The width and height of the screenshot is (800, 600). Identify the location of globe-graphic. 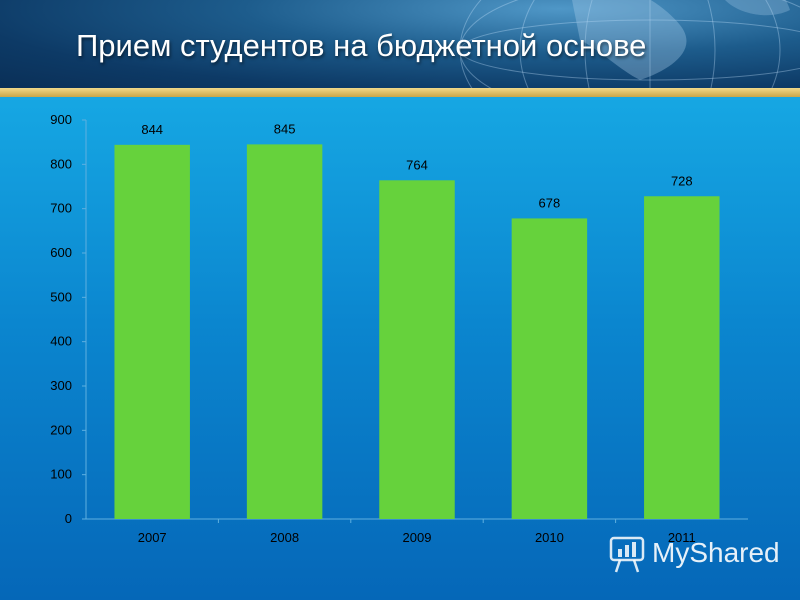
(629, 44).